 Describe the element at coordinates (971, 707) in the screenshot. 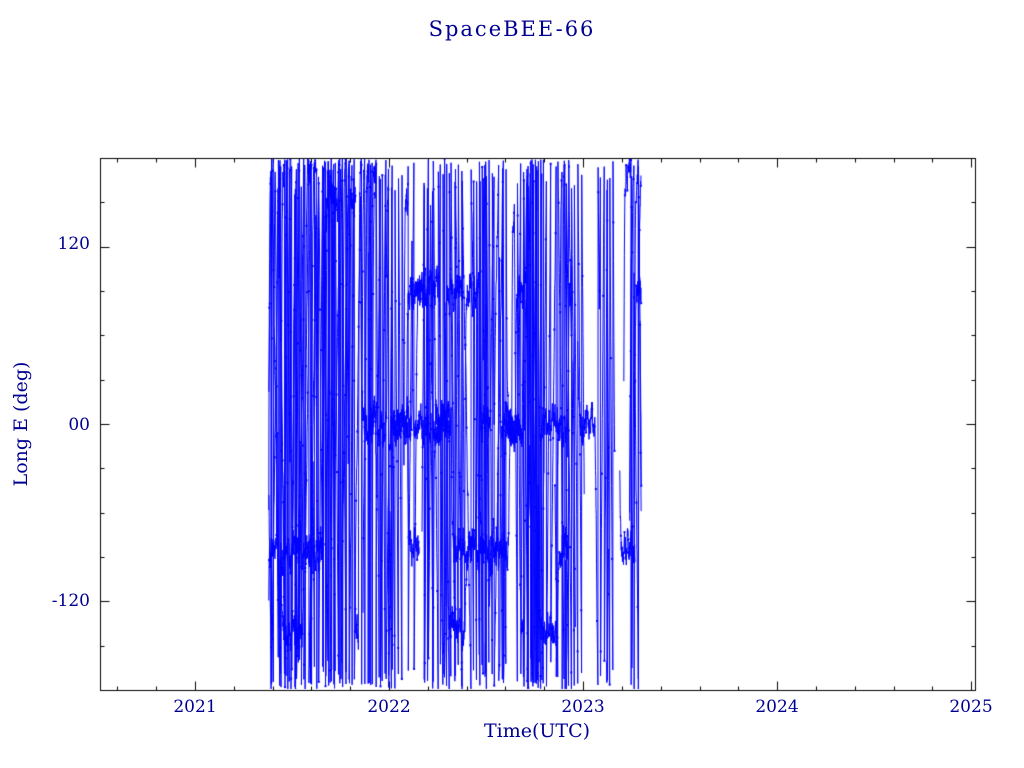

I see `x-tick-label-2025: 2025` at that location.